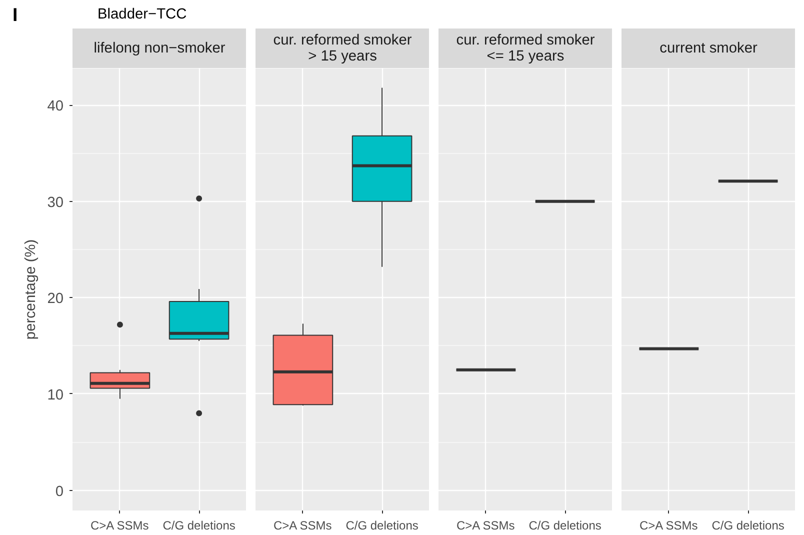 The height and width of the screenshot is (535, 804). I want to click on chart-subtitle: cur. reformed smoker > 15 years, so click(342, 48).